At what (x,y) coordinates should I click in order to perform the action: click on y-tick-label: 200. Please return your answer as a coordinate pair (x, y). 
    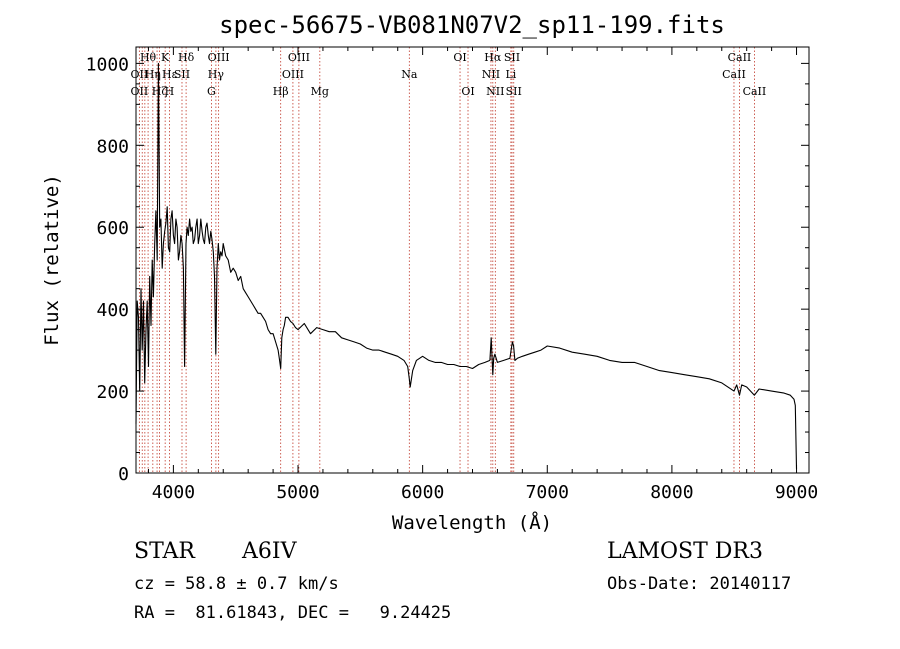
    Looking at the image, I should click on (112, 392).